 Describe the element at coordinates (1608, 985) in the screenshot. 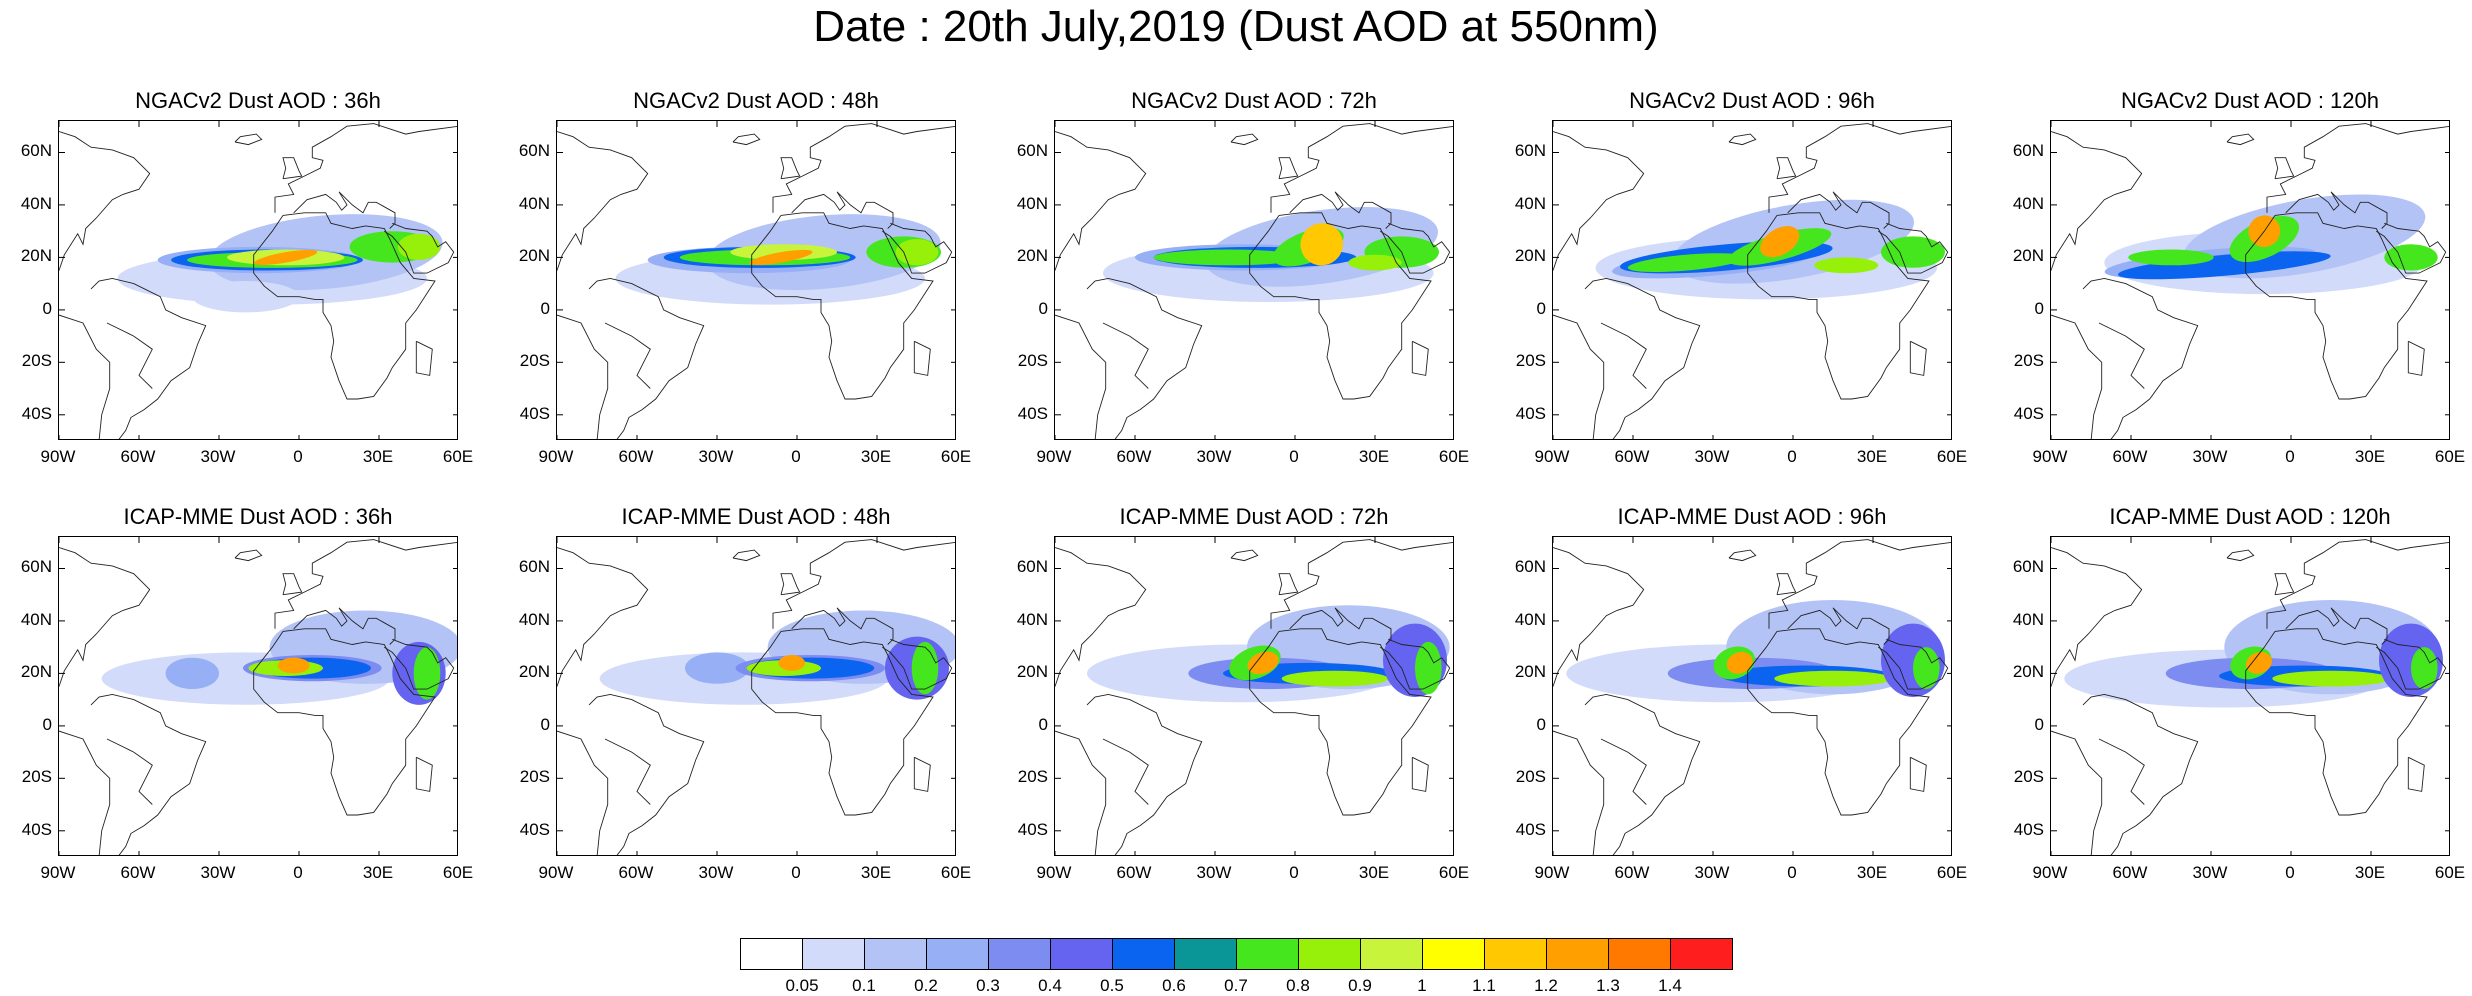

I see `colorbar-label: 1.3` at that location.